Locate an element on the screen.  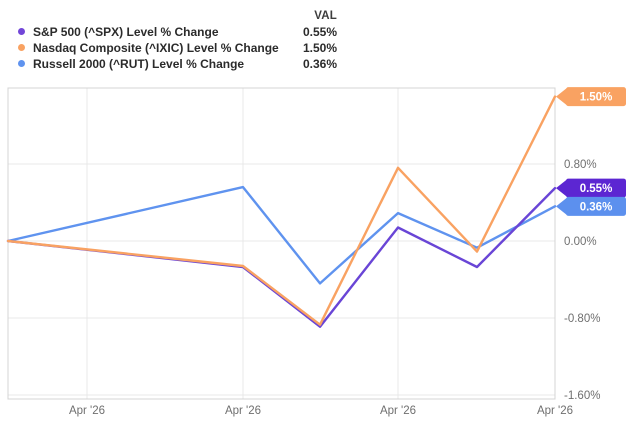
y-tick-label: 0.00% is located at coordinates (580, 242).